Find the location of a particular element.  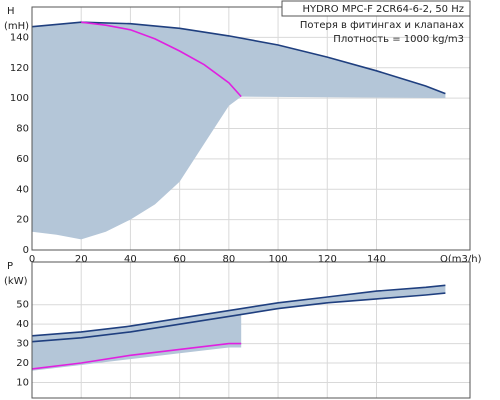

x-tick-label: 0 is located at coordinates (32, 259).